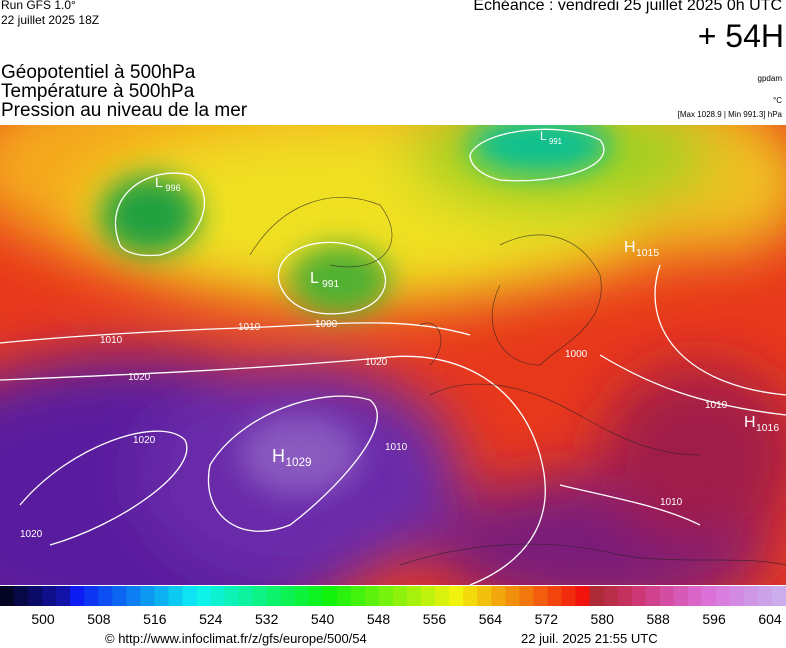 This screenshot has height=648, width=786. Describe the element at coordinates (38, 6) in the screenshot. I see `run: Run GFS 1.0°` at that location.